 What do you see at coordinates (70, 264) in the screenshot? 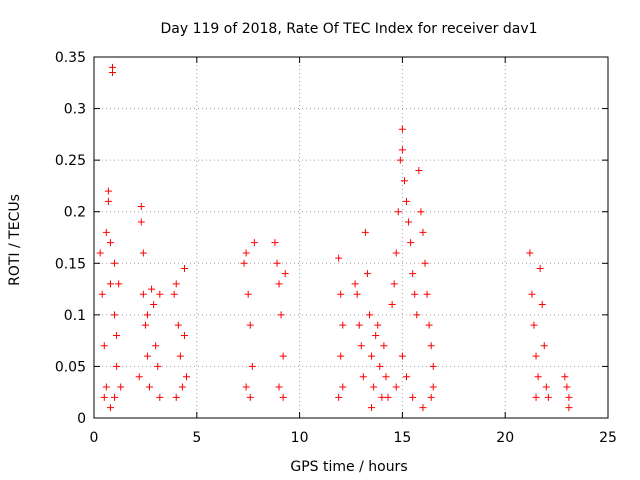
I see `y-tick-label: 0.15` at bounding box center [70, 264].